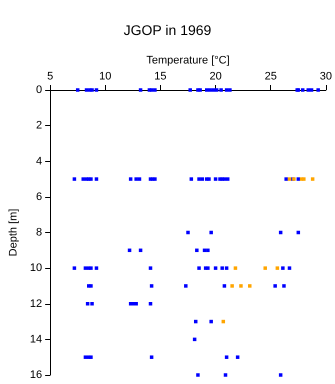  Describe the element at coordinates (326, 76) in the screenshot. I see `x-tick-label: 30` at that location.